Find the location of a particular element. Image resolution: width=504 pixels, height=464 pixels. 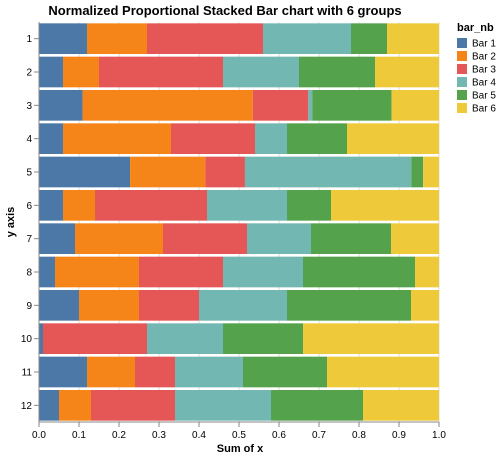

x-tick-label: 1.0 is located at coordinates (439, 435).